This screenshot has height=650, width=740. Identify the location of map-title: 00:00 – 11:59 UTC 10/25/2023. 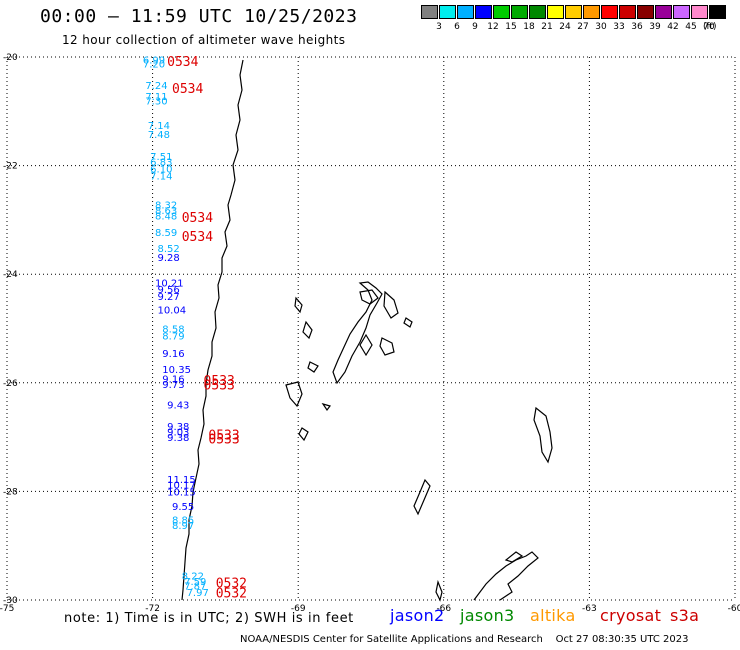
(199, 16).